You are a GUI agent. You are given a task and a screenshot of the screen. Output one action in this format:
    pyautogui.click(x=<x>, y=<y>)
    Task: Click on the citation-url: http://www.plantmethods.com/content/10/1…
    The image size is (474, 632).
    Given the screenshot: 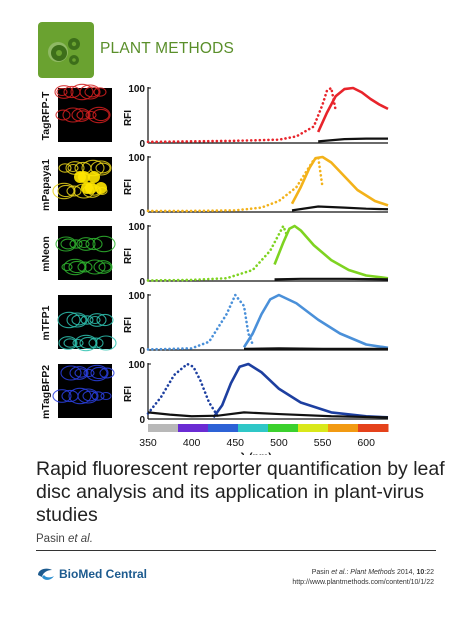 What is the action you would take?
    pyautogui.click(x=363, y=582)
    